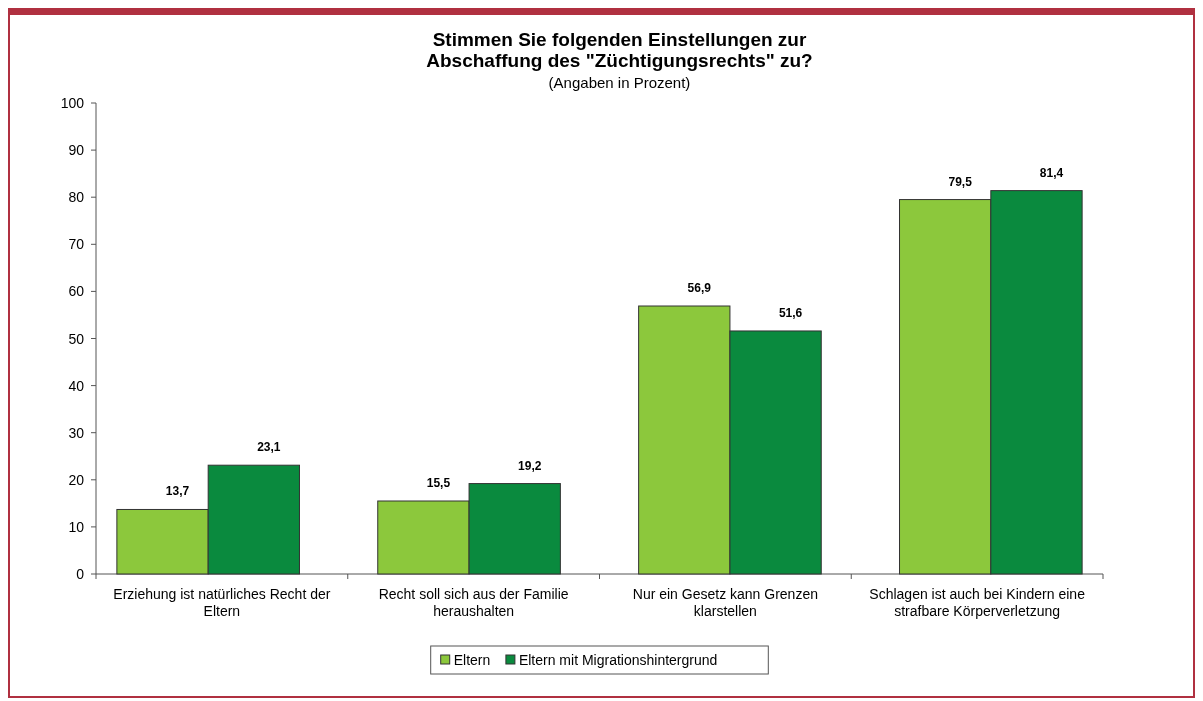 The image size is (1203, 701). Describe the element at coordinates (80, 574) in the screenshot. I see `y-tick-label: 0` at that location.